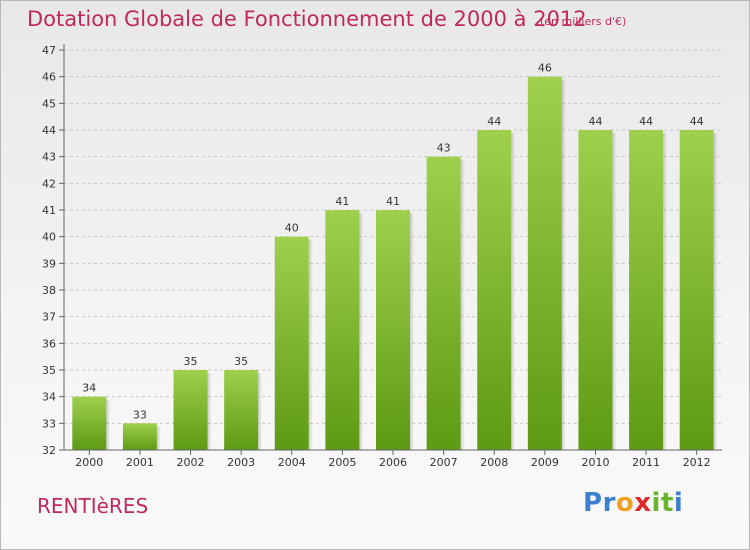  What do you see at coordinates (49, 263) in the screenshot?
I see `y-tick-label: 39` at bounding box center [49, 263].